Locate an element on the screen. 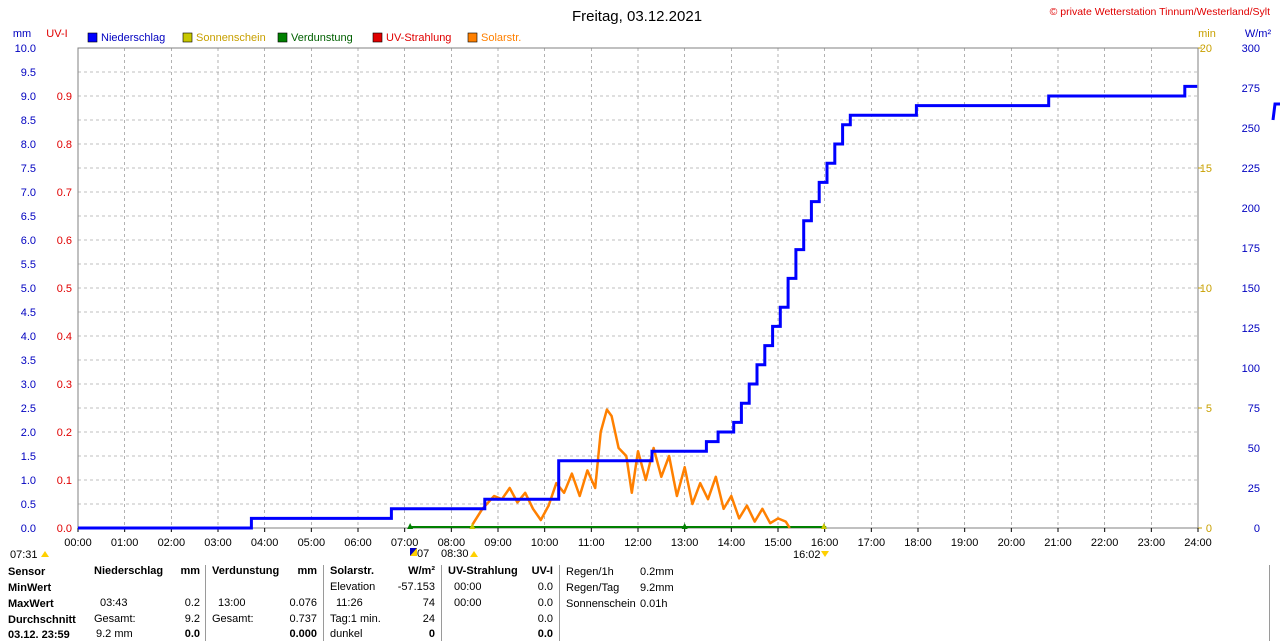 This screenshot has width=1280, height=643. tick-label-mm: 8.5 is located at coordinates (28, 121).